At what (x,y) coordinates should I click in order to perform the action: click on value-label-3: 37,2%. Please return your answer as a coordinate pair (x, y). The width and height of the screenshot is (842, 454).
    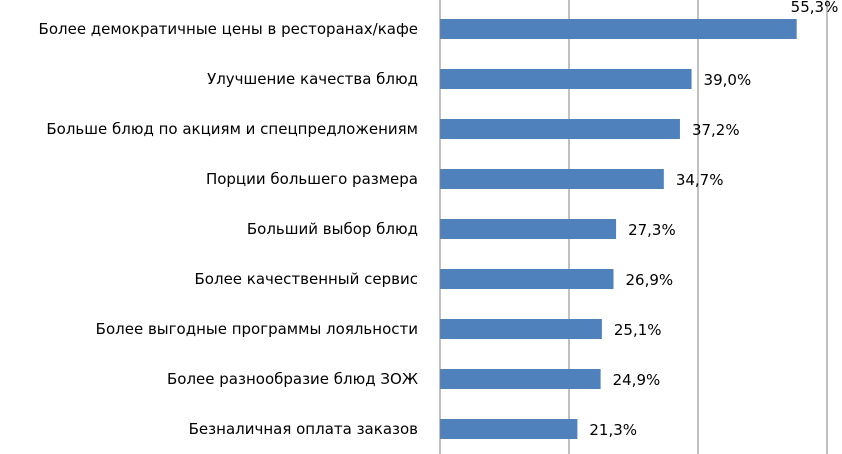
    Looking at the image, I should click on (716, 130).